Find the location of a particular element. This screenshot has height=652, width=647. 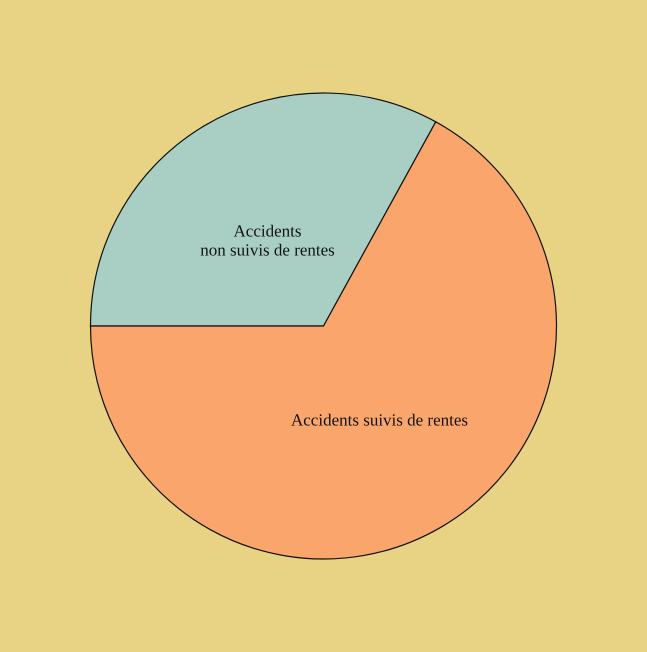

slice-label: Accidents suivis de rentes is located at coordinates (379, 420).